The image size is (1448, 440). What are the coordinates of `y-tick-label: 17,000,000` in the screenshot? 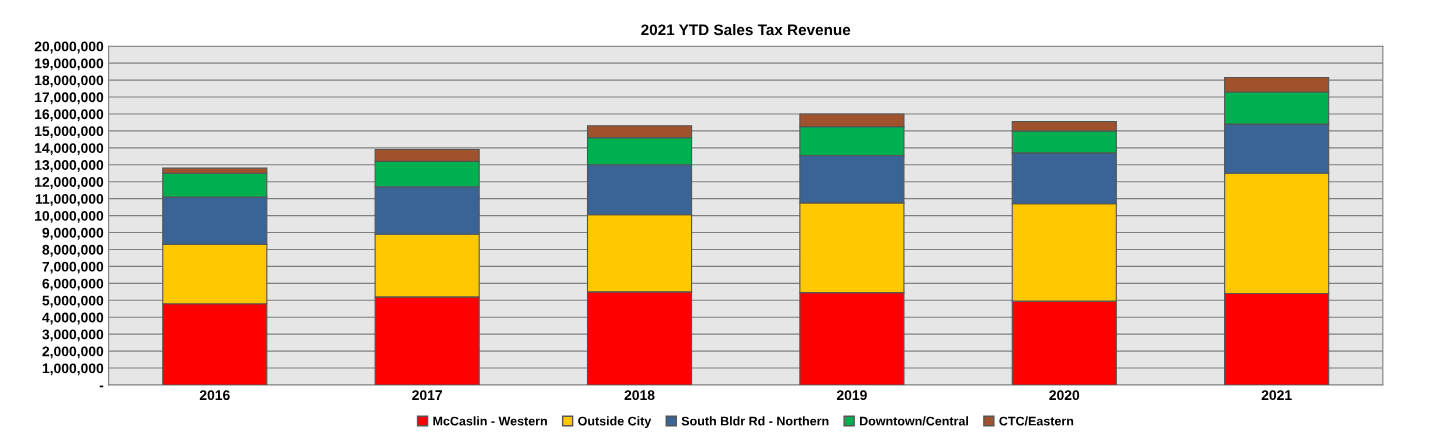 It's located at (69, 98).